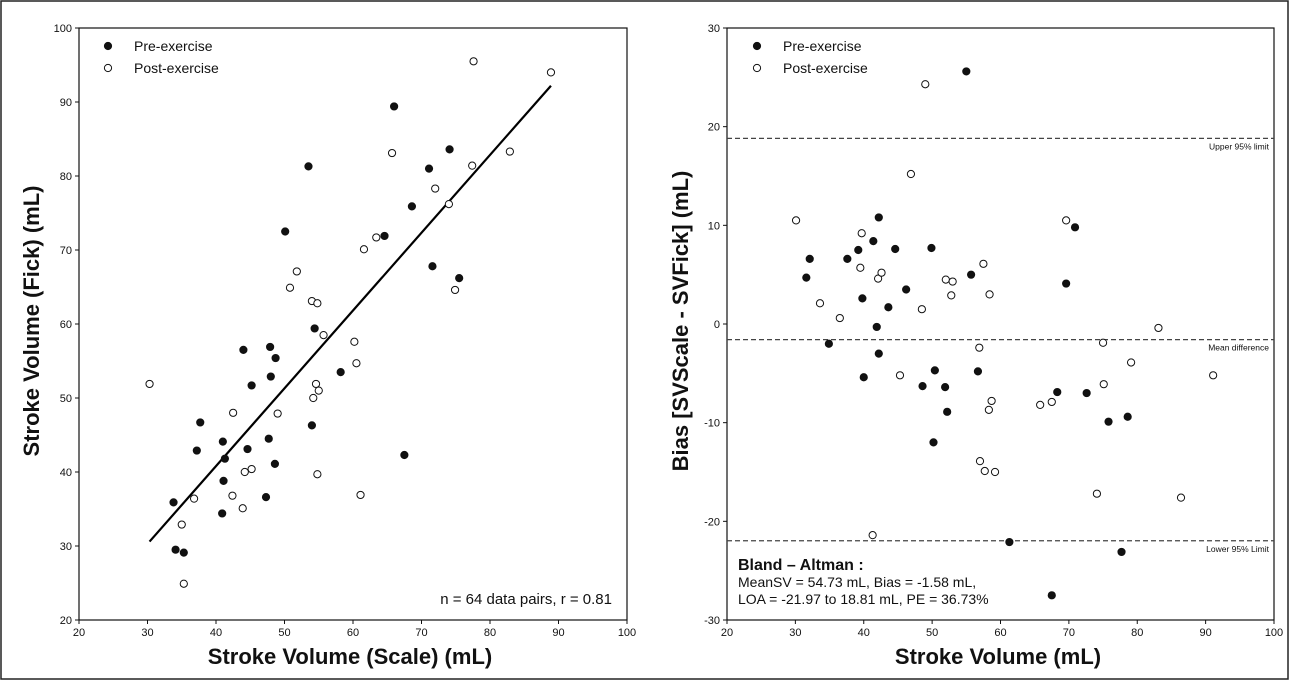 The height and width of the screenshot is (681, 1290). I want to click on x-tick-label: 100, so click(1274, 633).